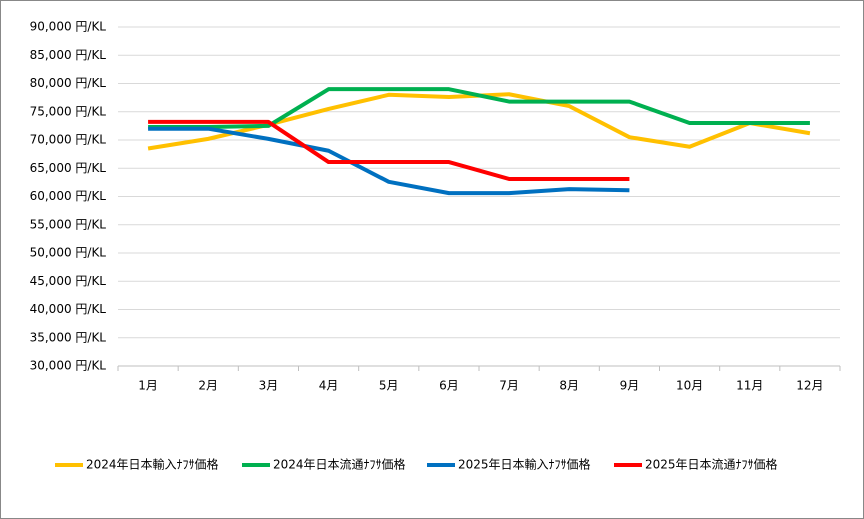 The width and height of the screenshot is (864, 519). Describe the element at coordinates (68, 337) in the screenshot. I see `y-tick-label: 35,000 円/KL` at that location.